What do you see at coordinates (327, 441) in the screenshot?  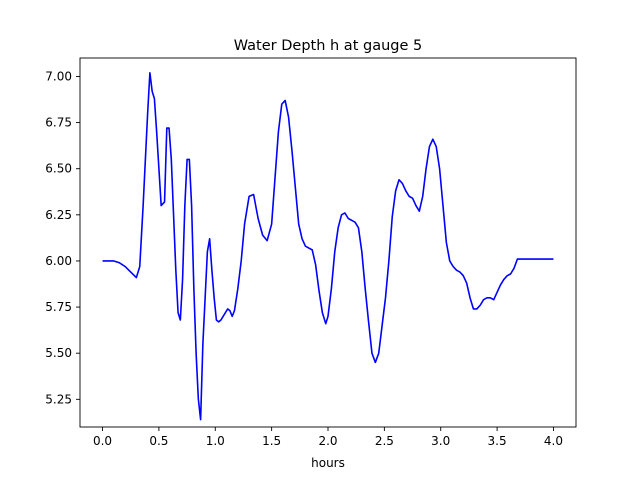 I see `x-tick-label: 2.0` at bounding box center [327, 441].